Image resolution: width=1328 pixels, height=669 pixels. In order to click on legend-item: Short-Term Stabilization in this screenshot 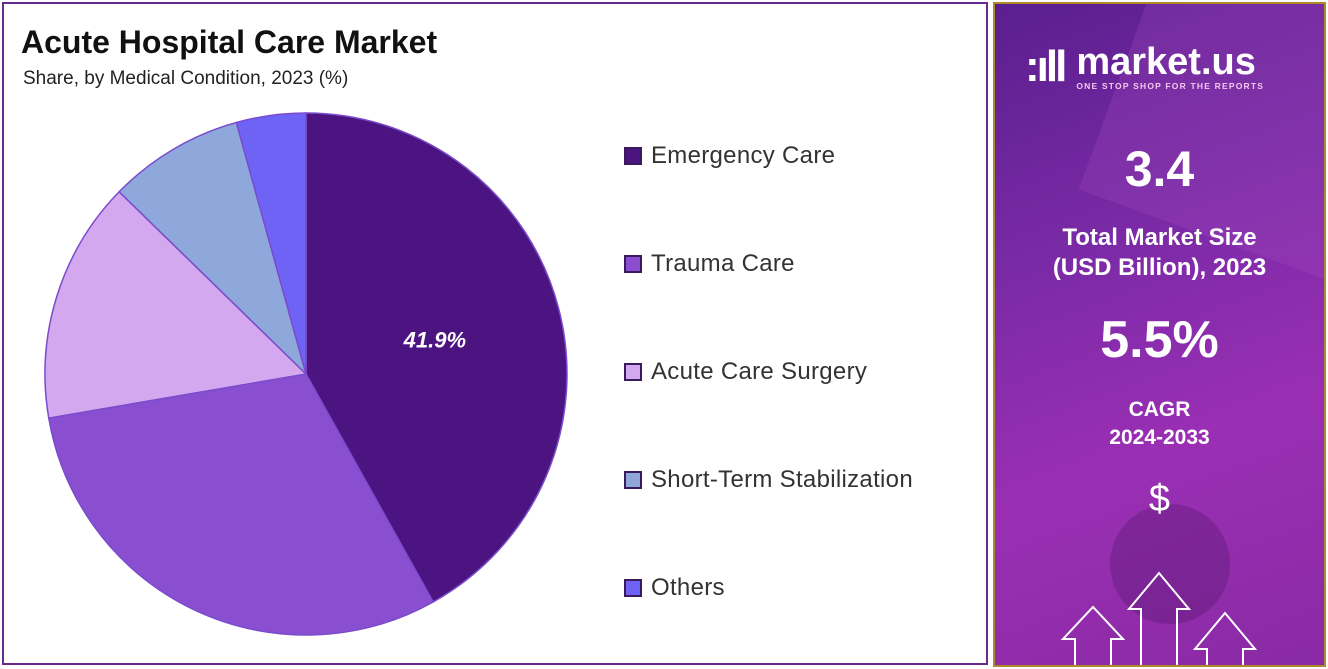, I will do `click(768, 480)`.